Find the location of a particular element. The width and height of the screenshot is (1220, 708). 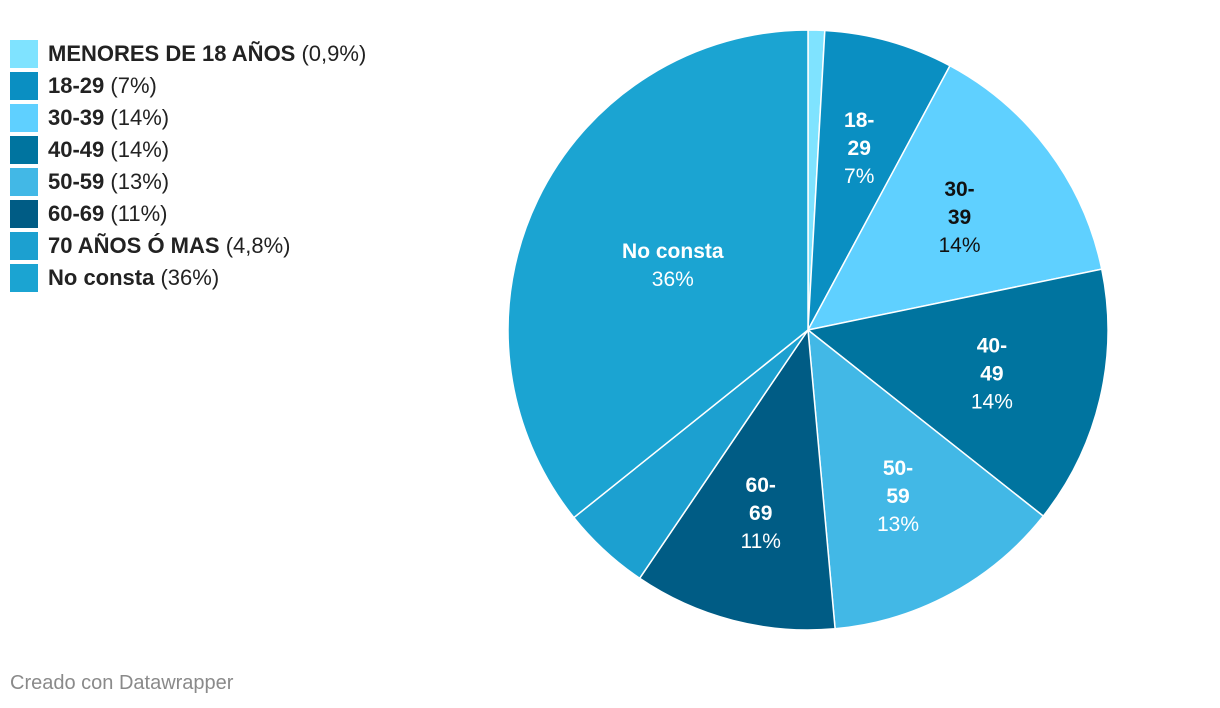

legend-item: 70 AÑOS Ó MAS (4,8%) is located at coordinates (188, 246).